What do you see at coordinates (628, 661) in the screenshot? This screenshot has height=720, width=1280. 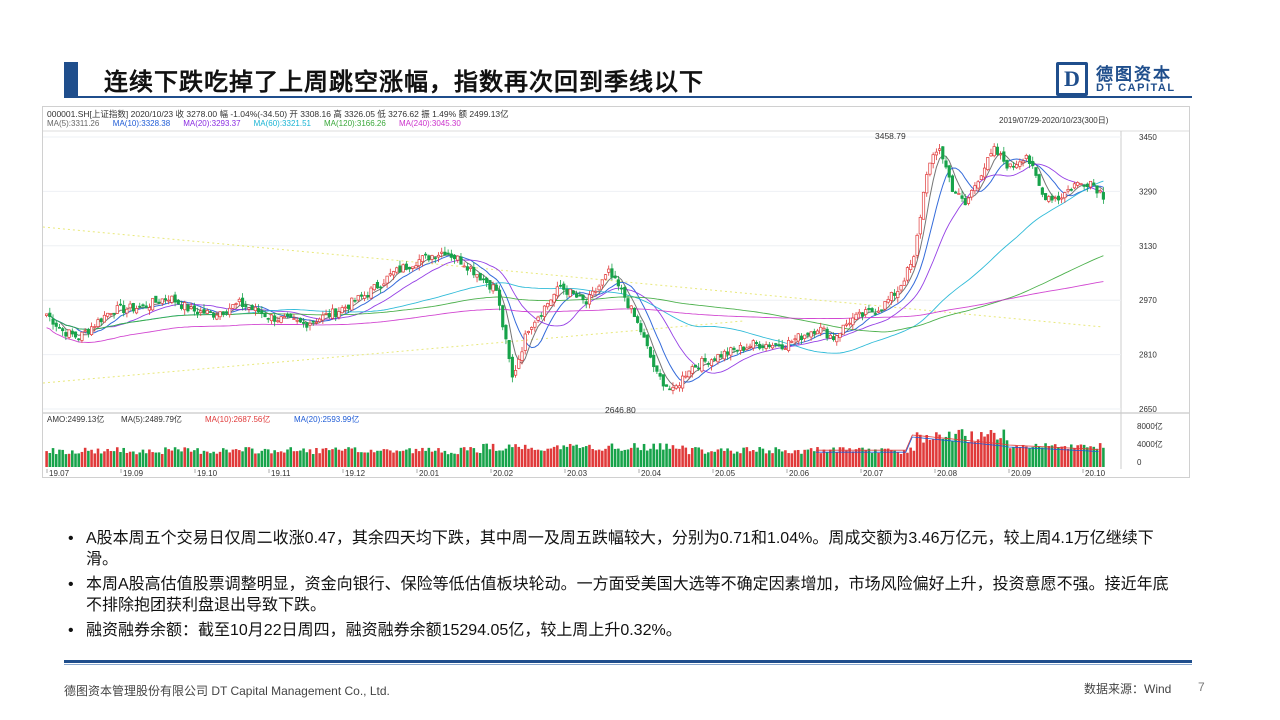 I see `footer-rule` at bounding box center [628, 661].